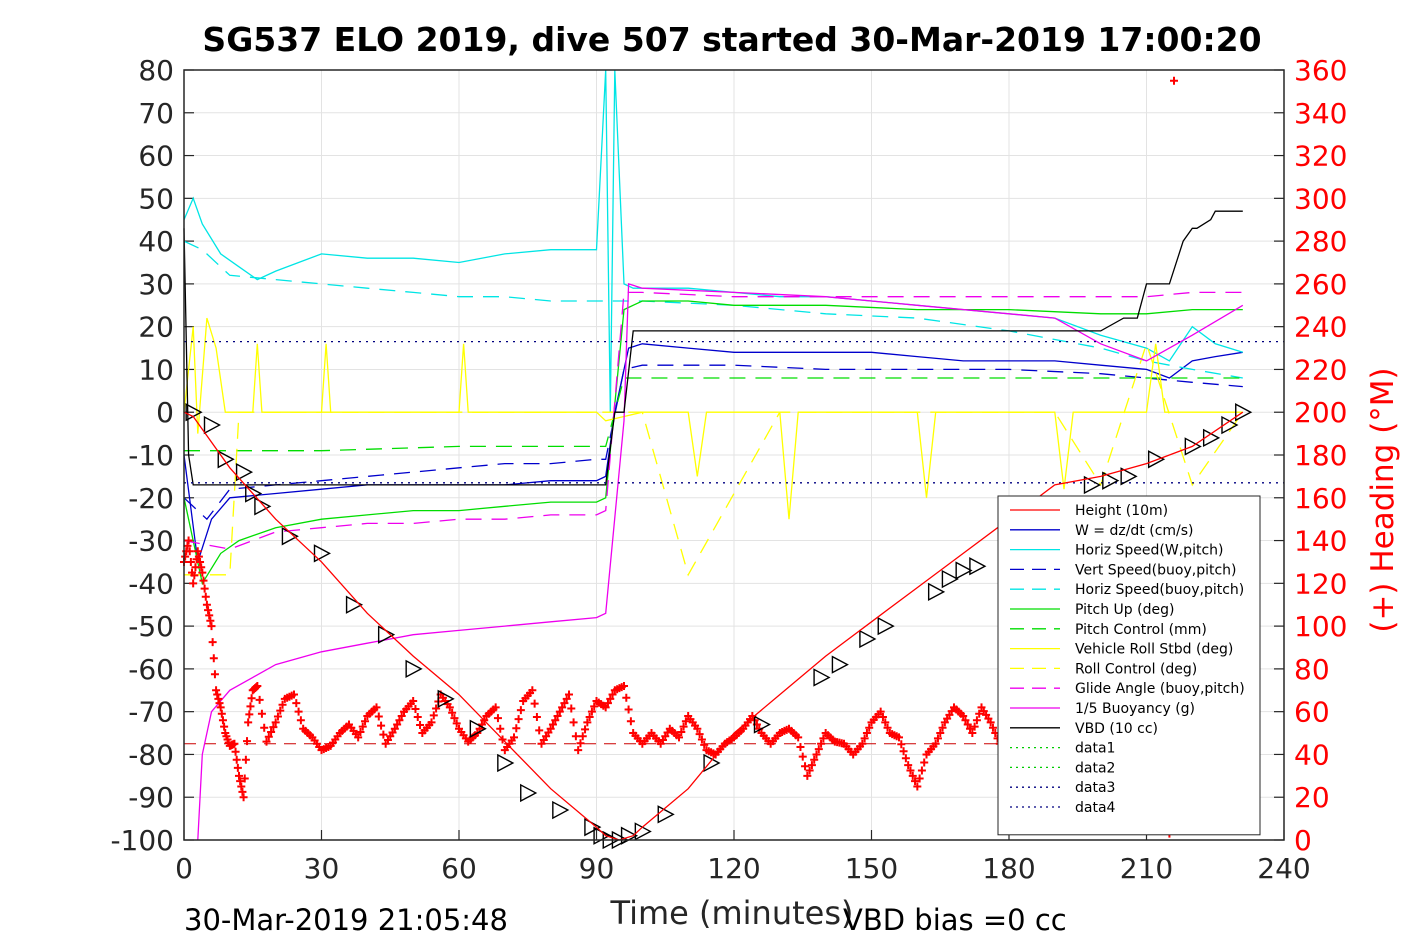 Image resolution: width=1417 pixels, height=945 pixels. Describe the element at coordinates (1312, 754) in the screenshot. I see `y2-tick-label: 40` at that location.